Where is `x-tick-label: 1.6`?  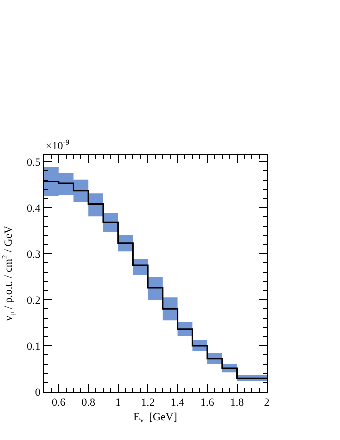
x-tick-label: 1.6 is located at coordinates (207, 403).